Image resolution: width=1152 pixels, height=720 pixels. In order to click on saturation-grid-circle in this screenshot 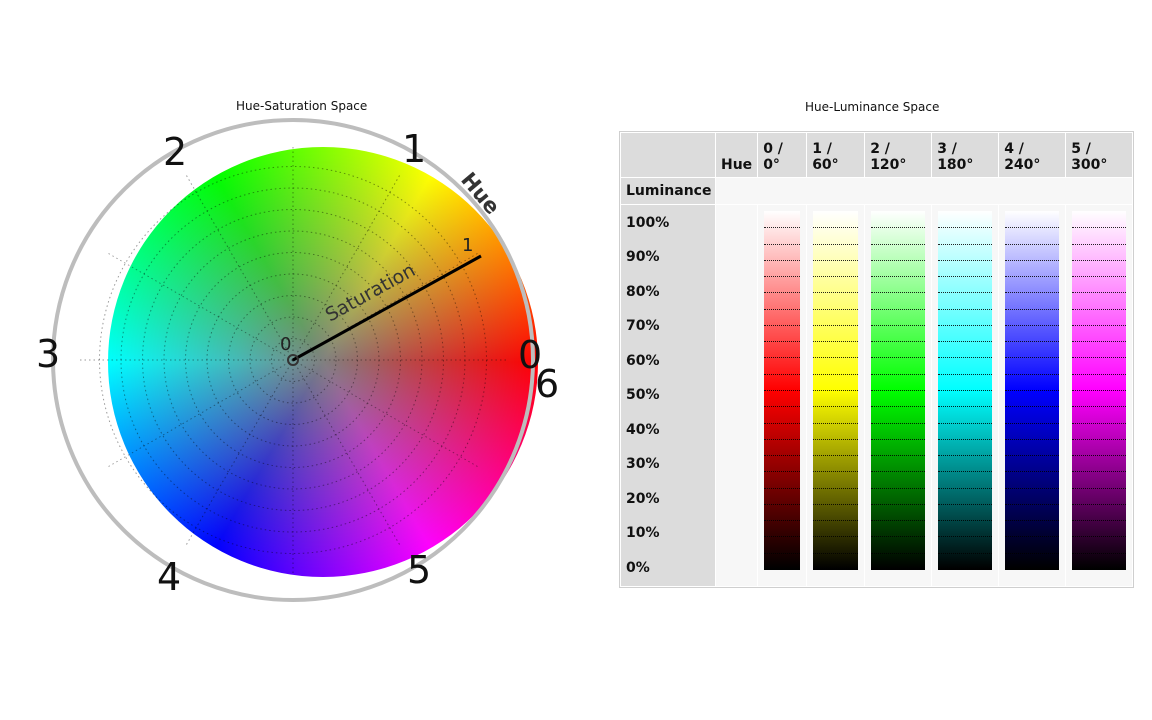, I will do `click(293, 360)`.